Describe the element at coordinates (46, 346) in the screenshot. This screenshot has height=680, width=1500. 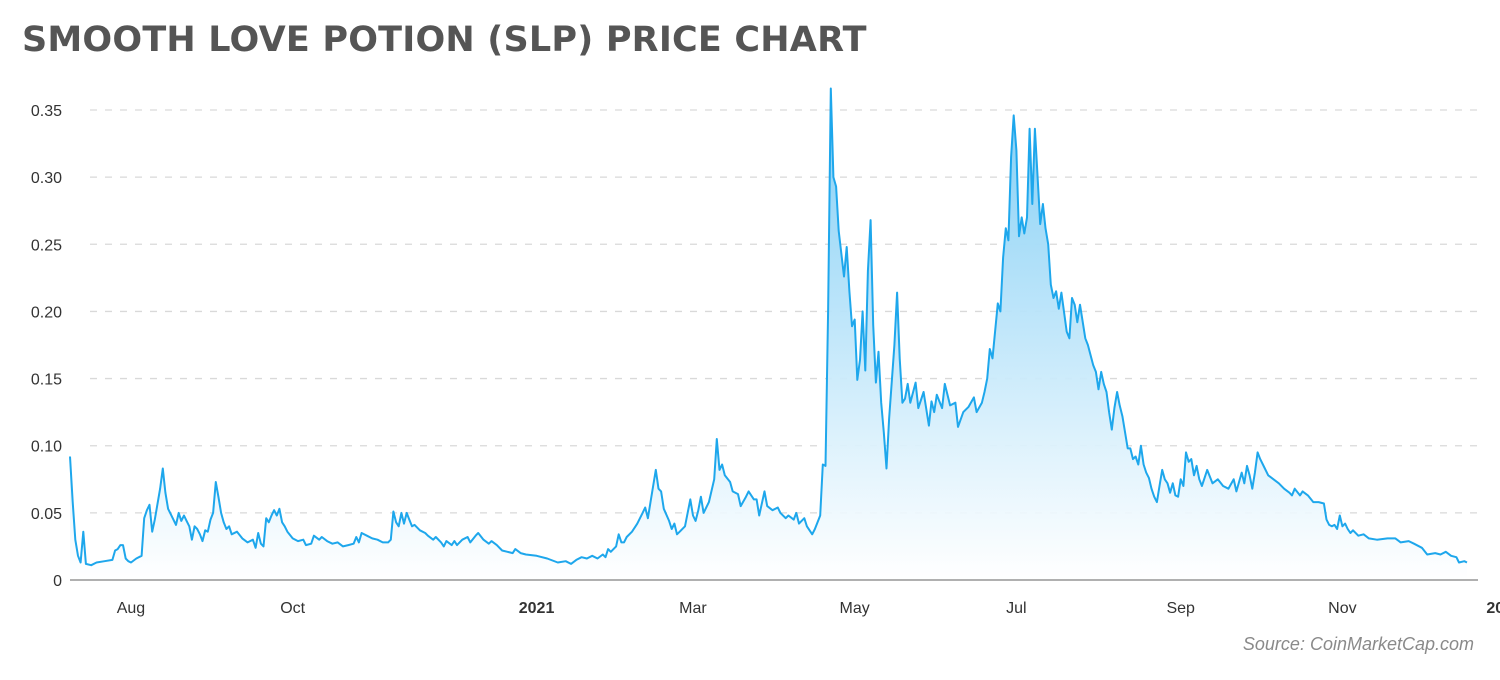
I see `y-axis: 0 0.05 0.10 0.15 0.20 0.25 0.30 0.35` at that location.